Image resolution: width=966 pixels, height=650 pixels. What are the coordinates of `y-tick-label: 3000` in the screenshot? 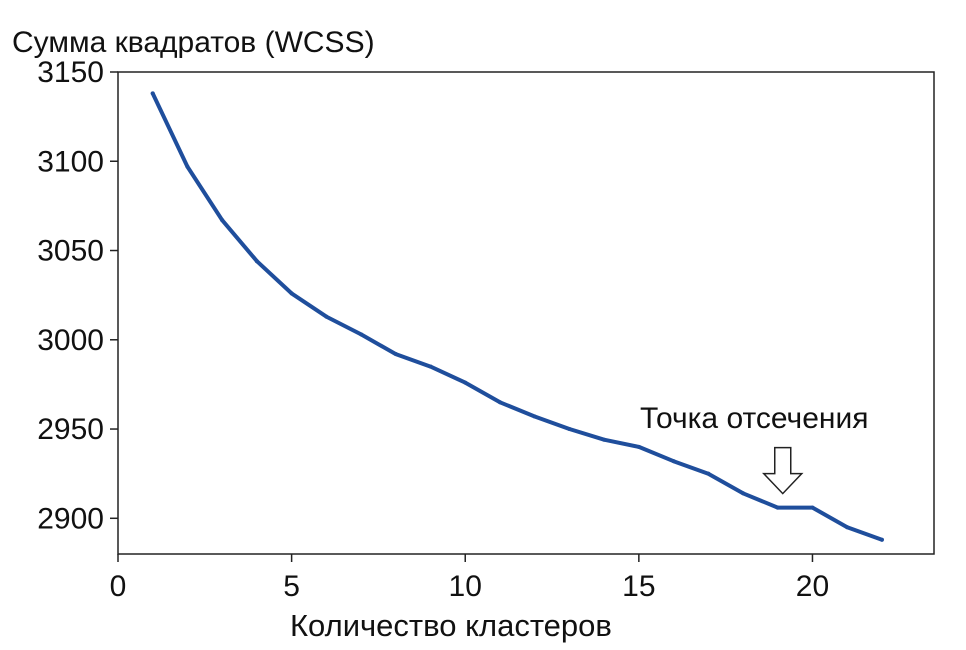 It's located at (70, 340).